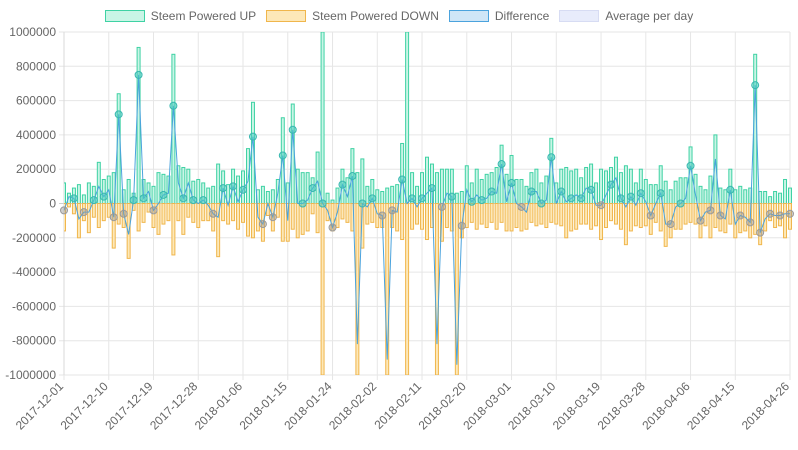 The width and height of the screenshot is (798, 450). I want to click on legend-item-3: Average per day, so click(626, 16).